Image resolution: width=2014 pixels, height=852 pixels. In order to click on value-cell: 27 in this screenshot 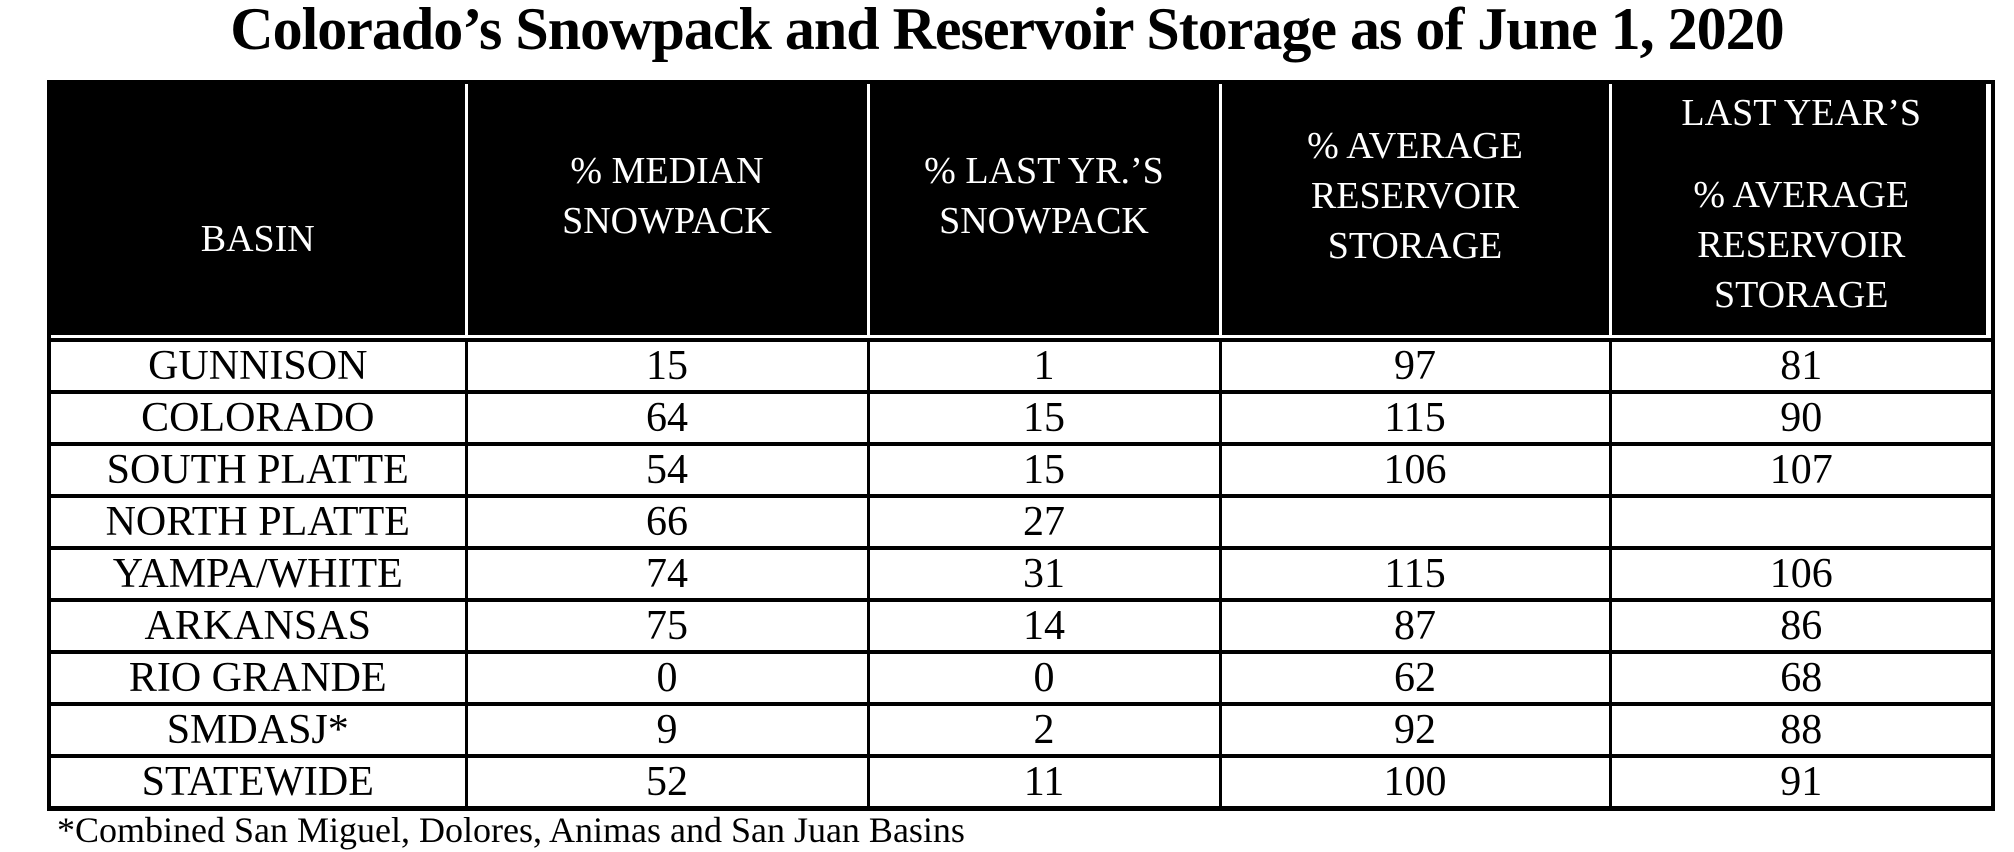, I will do `click(1044, 522)`.